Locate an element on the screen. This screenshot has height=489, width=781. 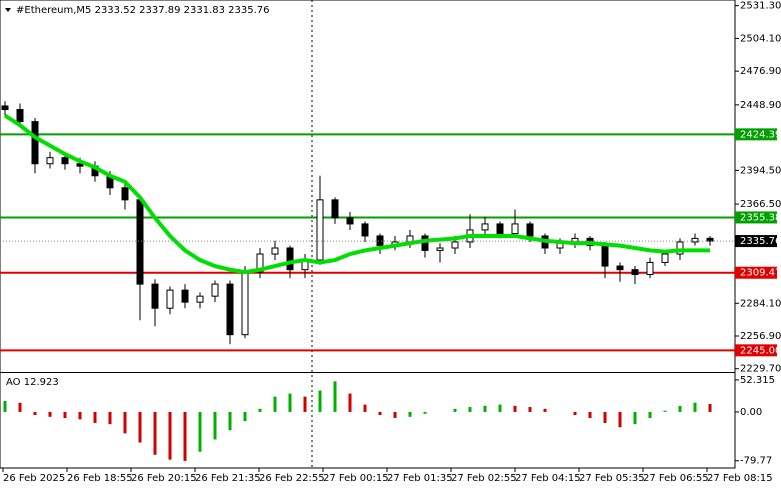
ao-tick-label: -79.77 is located at coordinates (756, 461).